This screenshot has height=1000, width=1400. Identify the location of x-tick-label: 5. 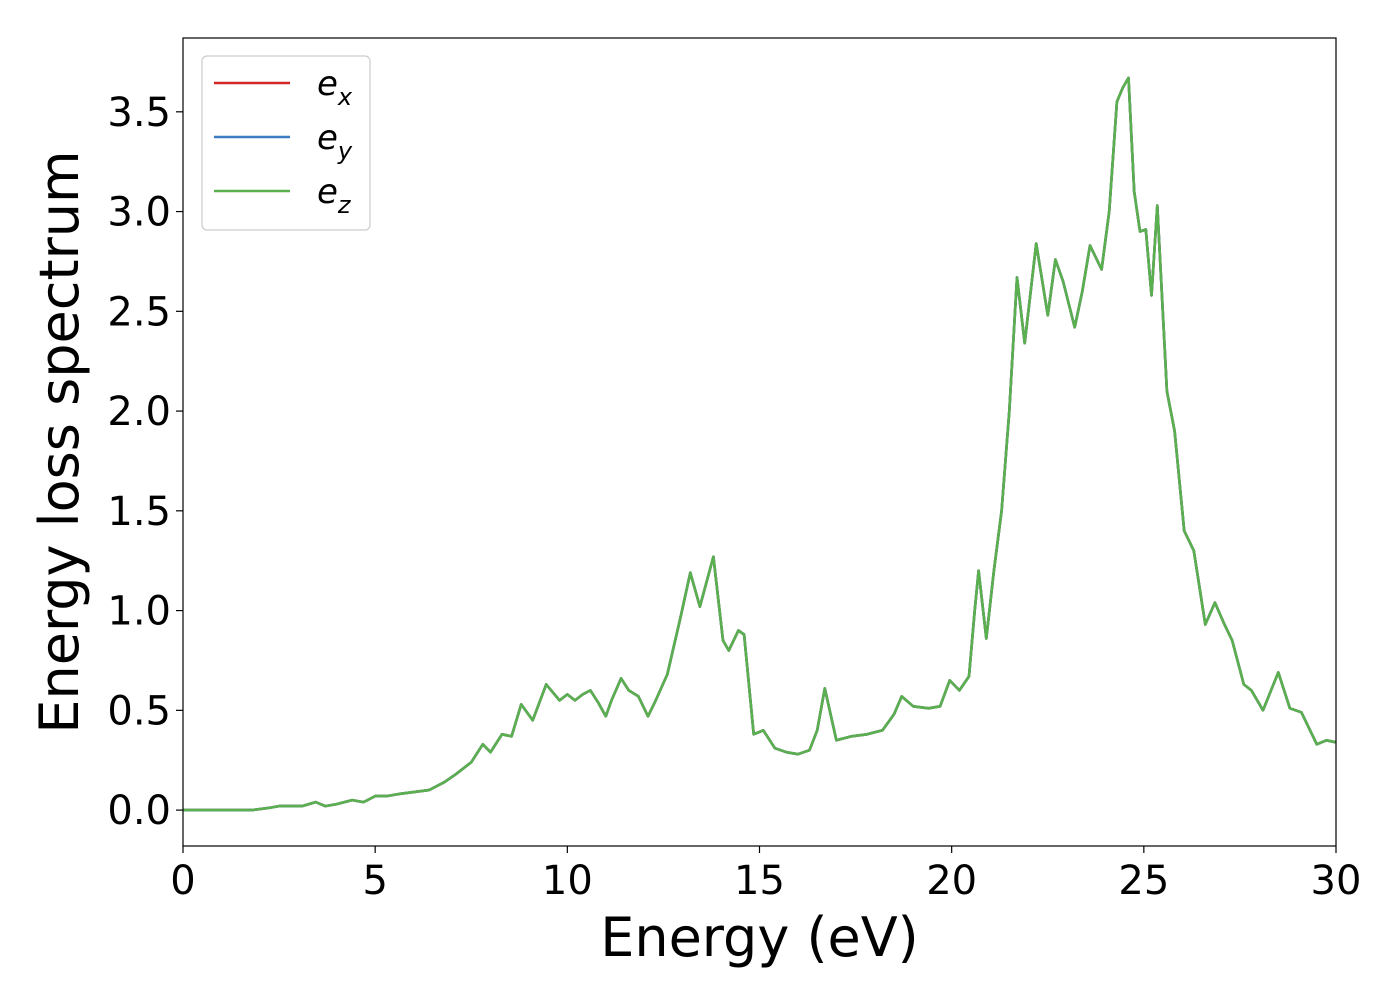
(374, 881).